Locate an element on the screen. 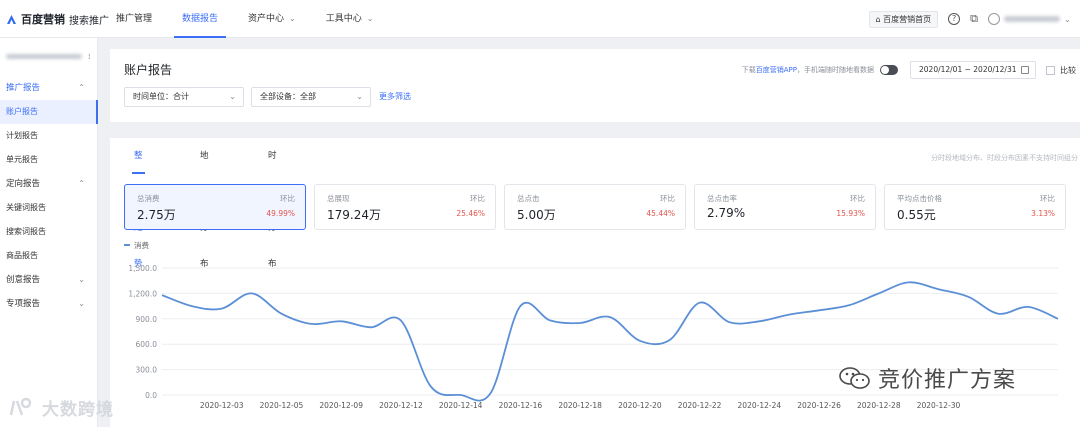 The height and width of the screenshot is (427, 1080). metric-change-percent: 25.46% is located at coordinates (470, 213).